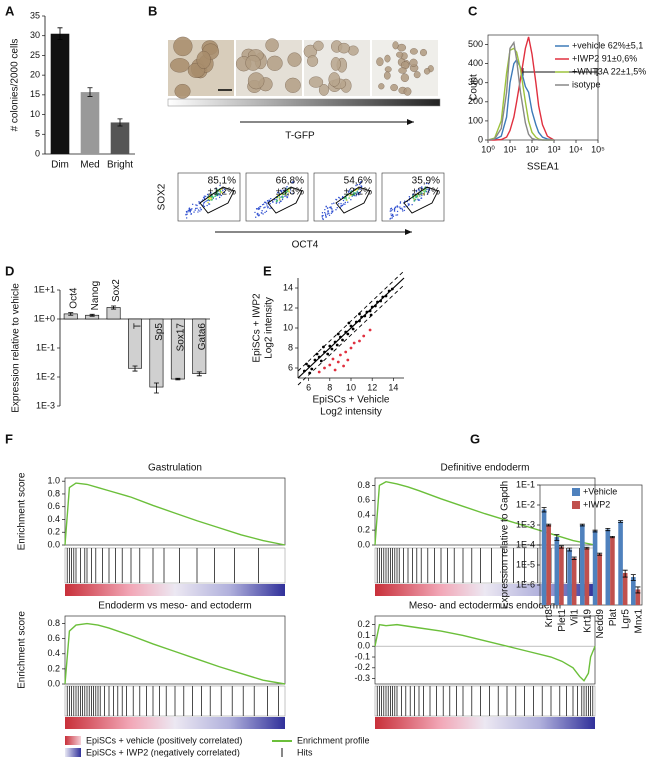 The width and height of the screenshot is (655, 757). Describe the element at coordinates (175, 653) in the screenshot. I see `line` at that location.